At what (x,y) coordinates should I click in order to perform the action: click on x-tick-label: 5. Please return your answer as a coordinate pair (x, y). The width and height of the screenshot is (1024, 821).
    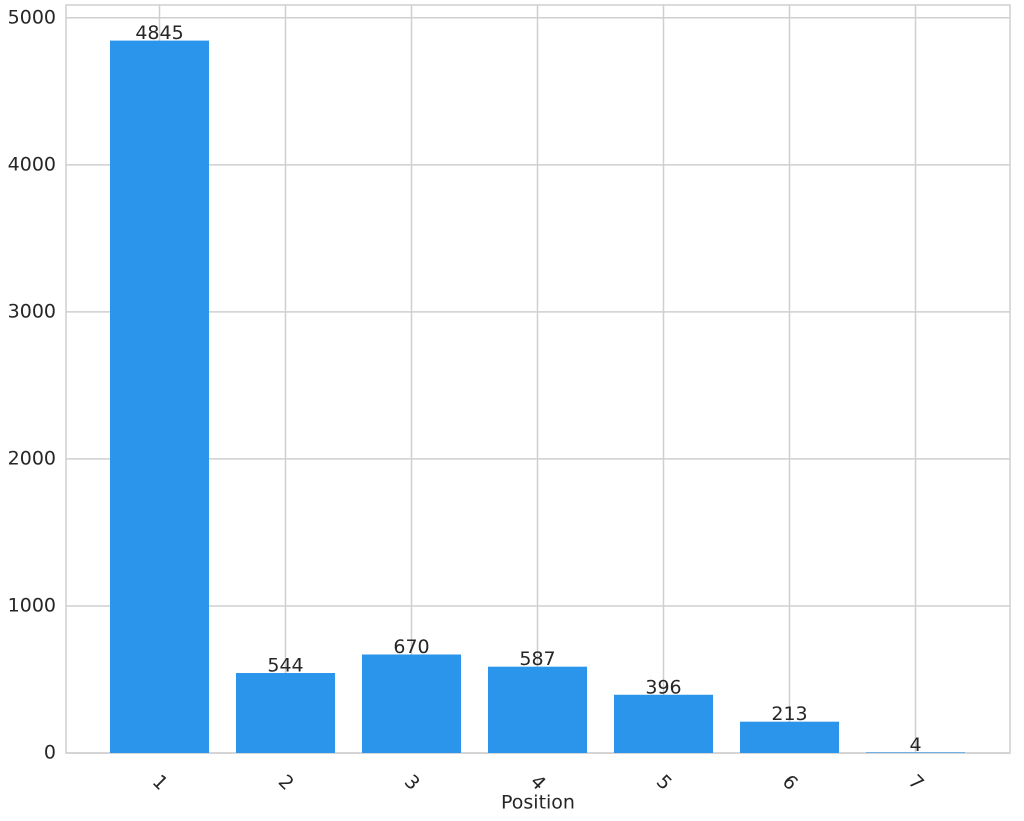
    Looking at the image, I should click on (664, 783).